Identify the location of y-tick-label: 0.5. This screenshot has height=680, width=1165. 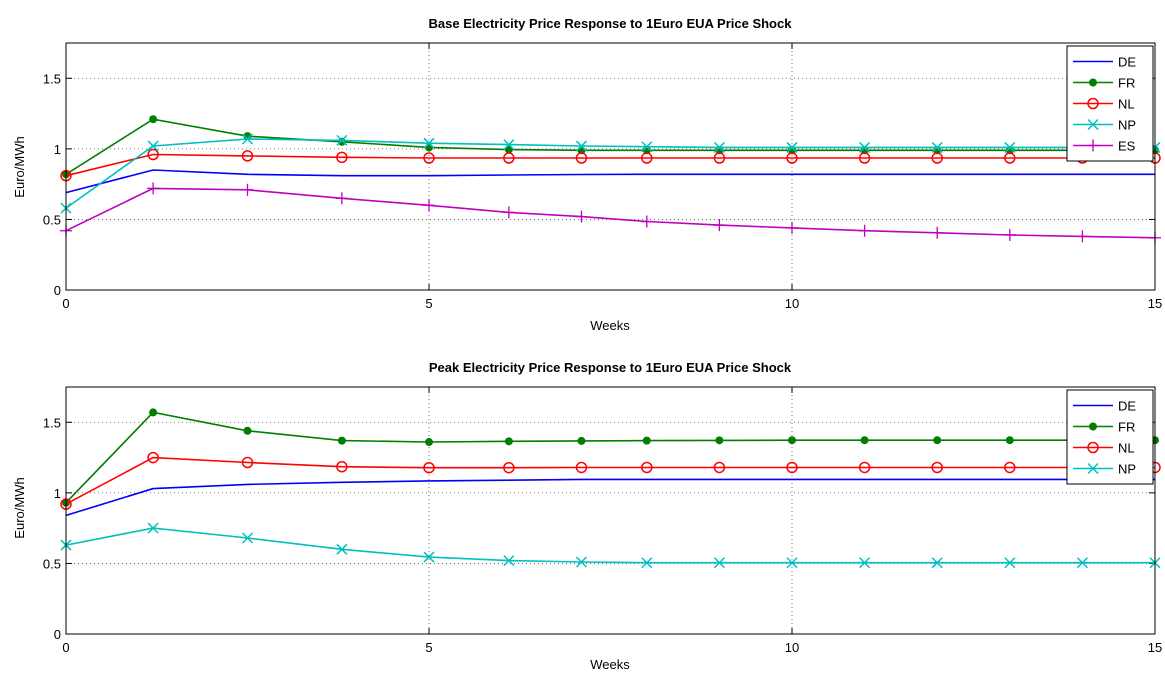
(52, 563).